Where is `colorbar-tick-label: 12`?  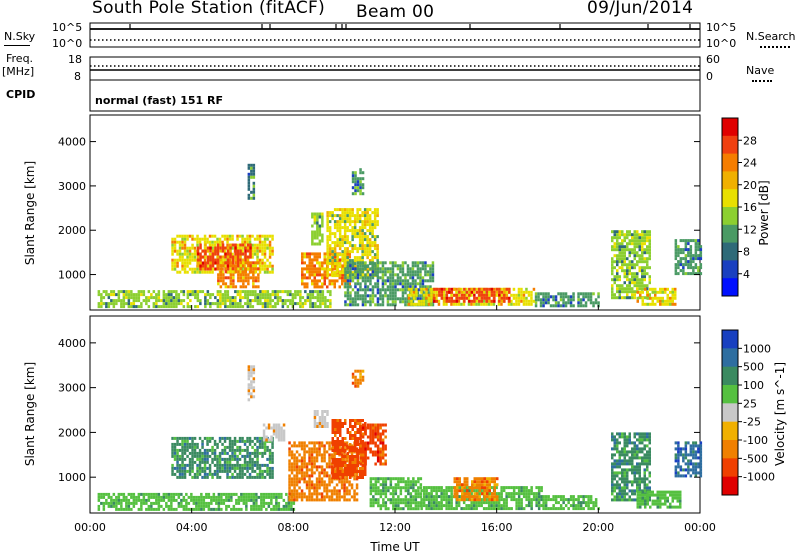 colorbar-tick-label: 12 is located at coordinates (750, 229).